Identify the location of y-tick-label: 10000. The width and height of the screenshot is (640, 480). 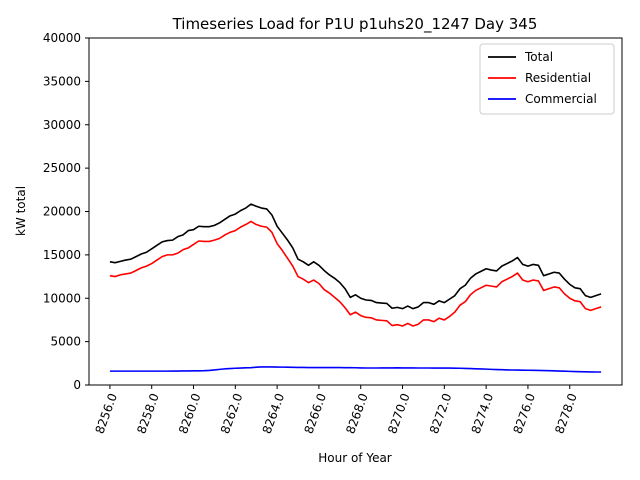
(62, 298).